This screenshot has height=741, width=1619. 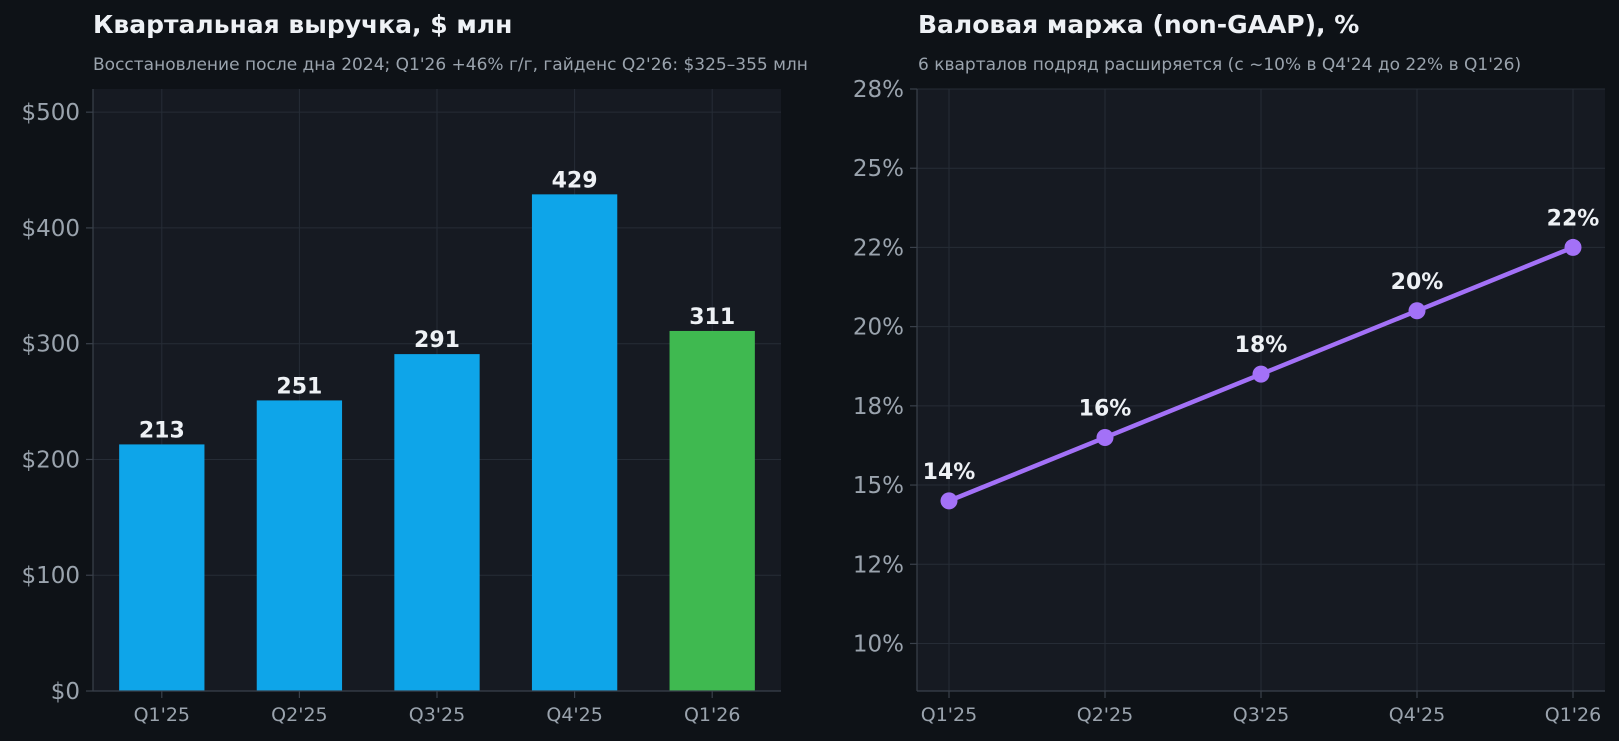 I want to click on margin-ytick-label: 12%, so click(x=878, y=565).